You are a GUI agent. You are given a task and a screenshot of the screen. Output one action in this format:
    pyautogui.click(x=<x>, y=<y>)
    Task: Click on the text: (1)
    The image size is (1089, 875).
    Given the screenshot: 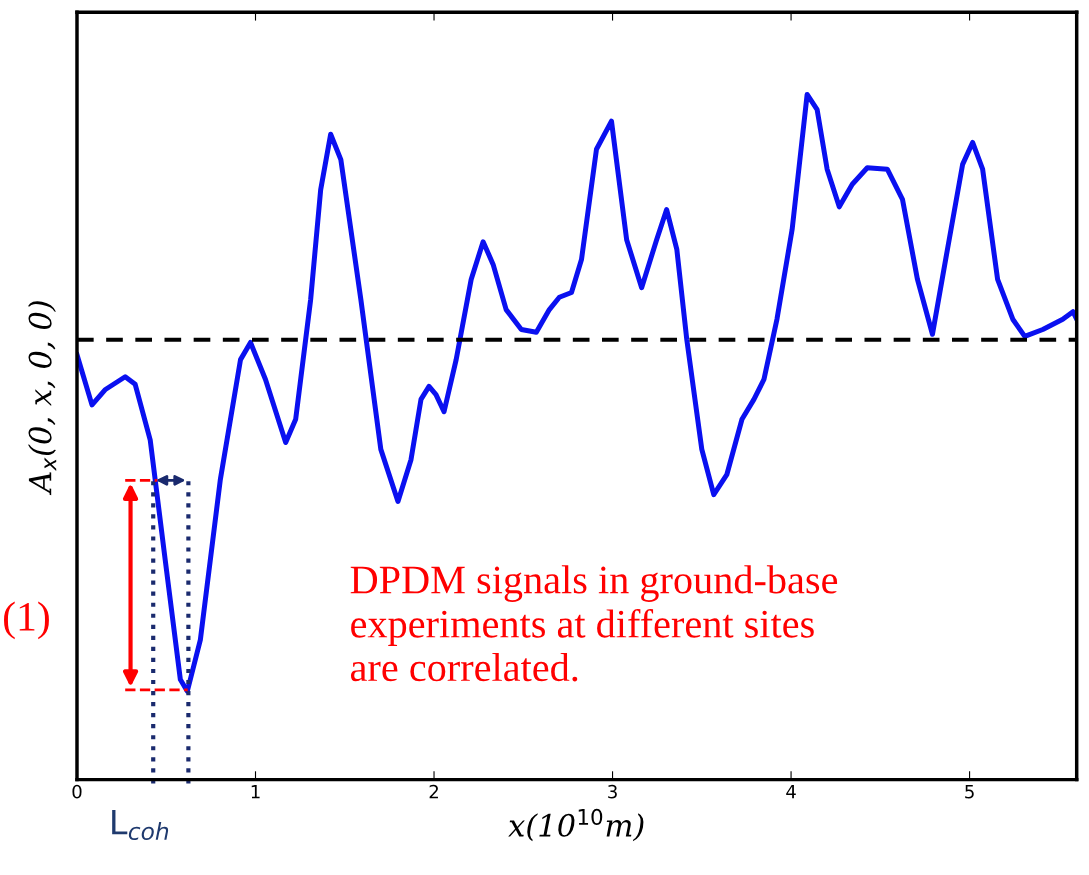 What is the action you would take?
    pyautogui.click(x=26, y=620)
    